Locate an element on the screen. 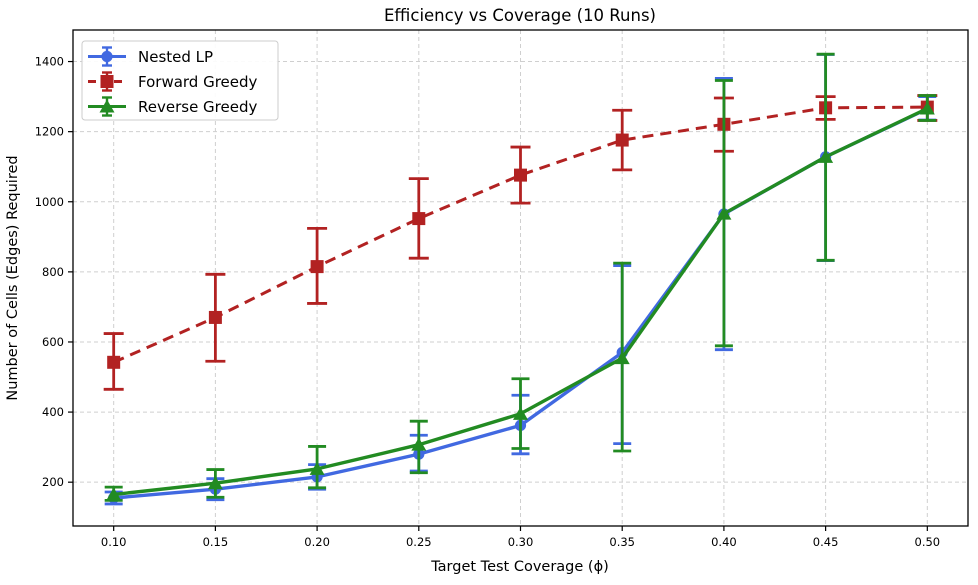 The height and width of the screenshot is (585, 978). legend-item-forward-greedy: Forward Greedy is located at coordinates (173, 81).